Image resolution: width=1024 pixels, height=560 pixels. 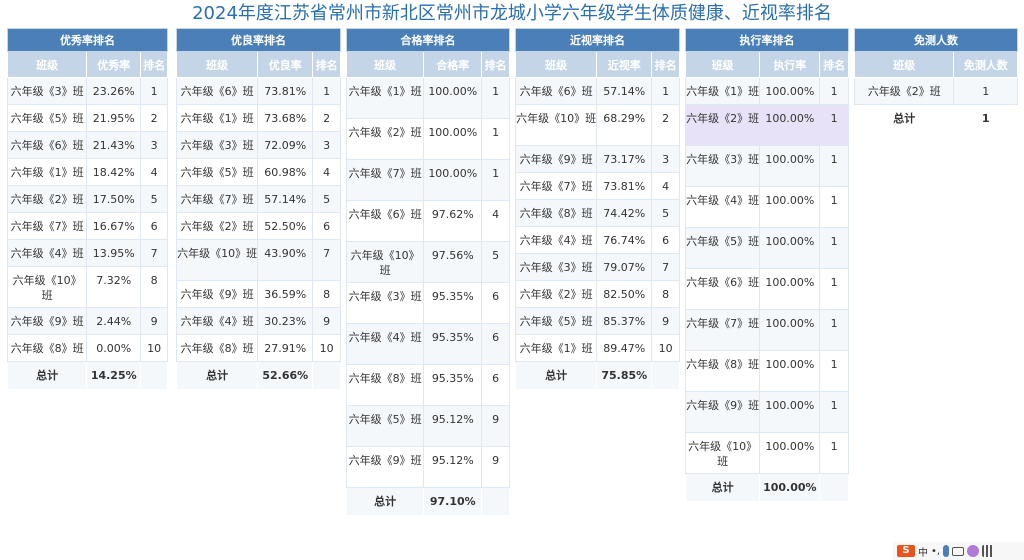 I want to click on ime-mode-toggle: 中, so click(x=923, y=553).